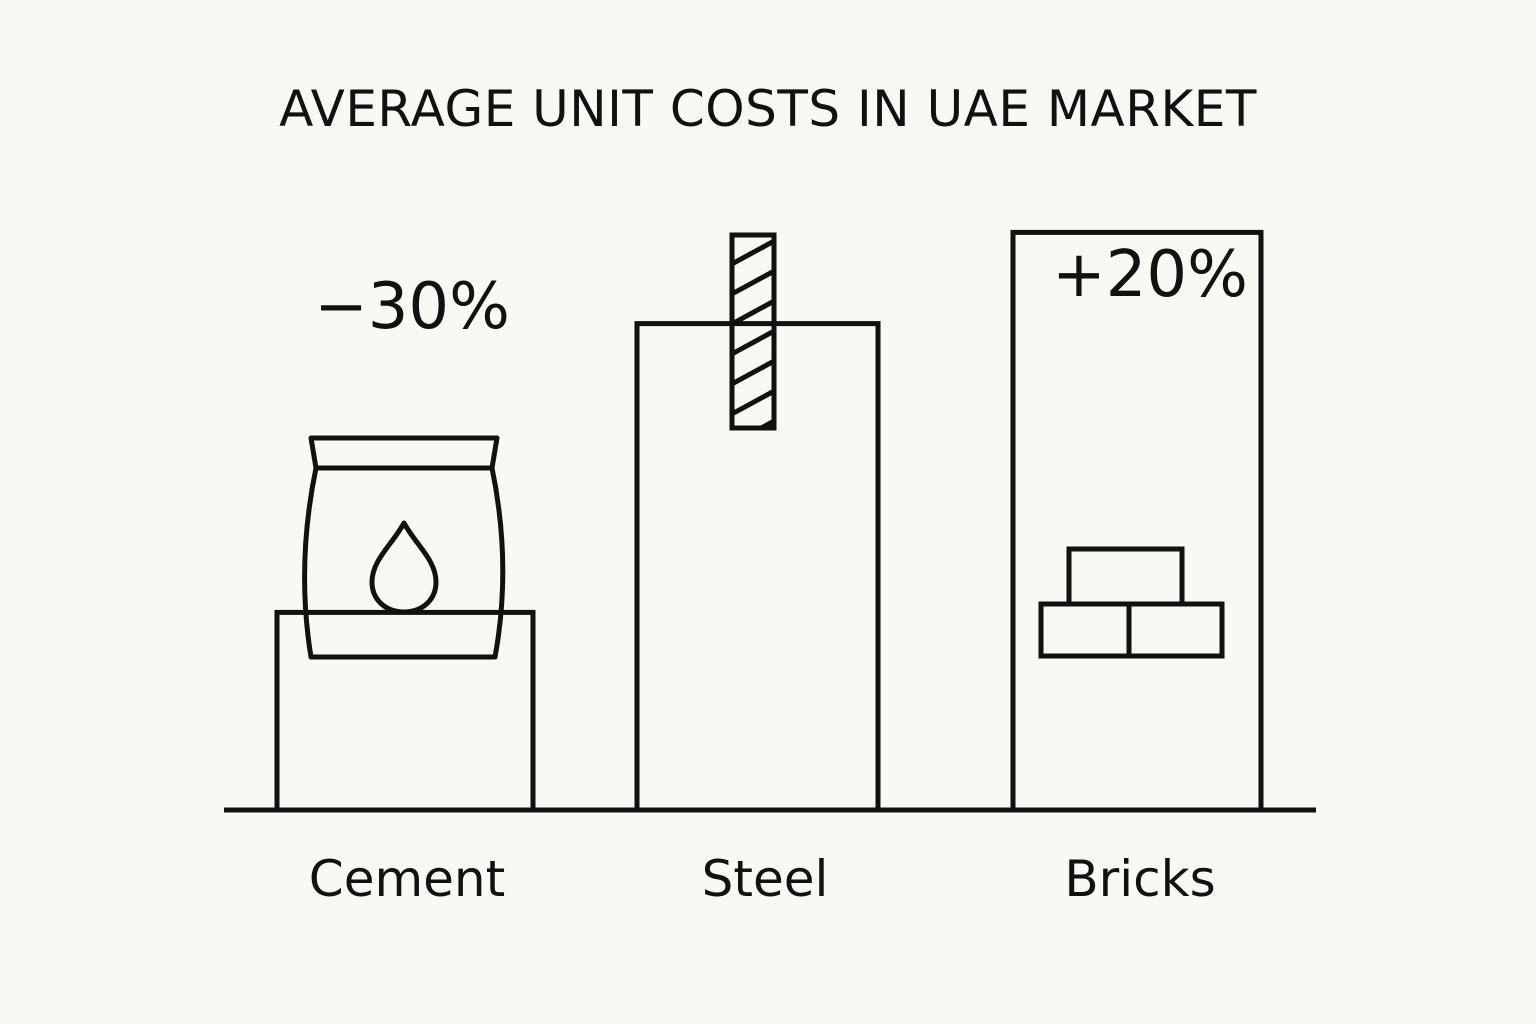 The height and width of the screenshot is (1024, 1536). What do you see at coordinates (407, 879) in the screenshot?
I see `category-label-cement: Cement` at bounding box center [407, 879].